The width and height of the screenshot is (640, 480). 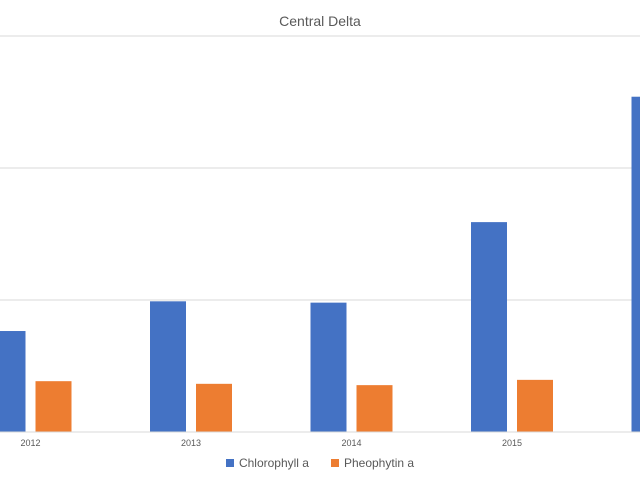 What do you see at coordinates (214, 407) in the screenshot?
I see `bar-pheophytin-2013` at bounding box center [214, 407].